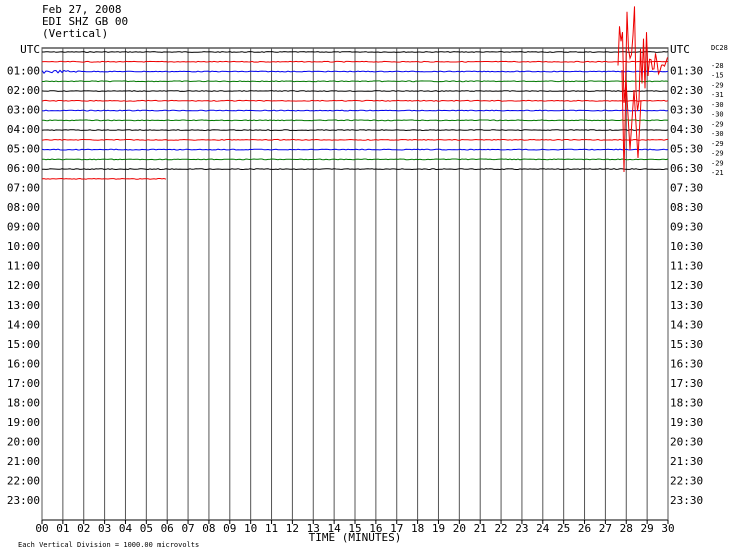 The width and height of the screenshot is (730, 553). I want to click on x-tick-label: 01, so click(62, 528).